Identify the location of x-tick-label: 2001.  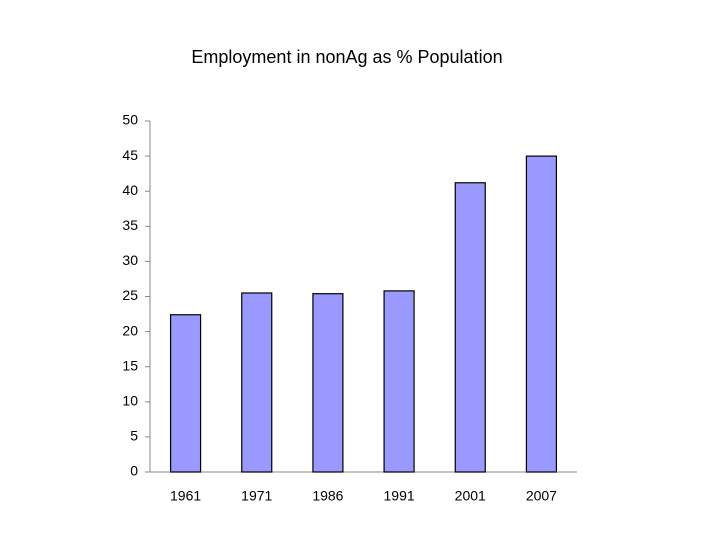
(470, 496).